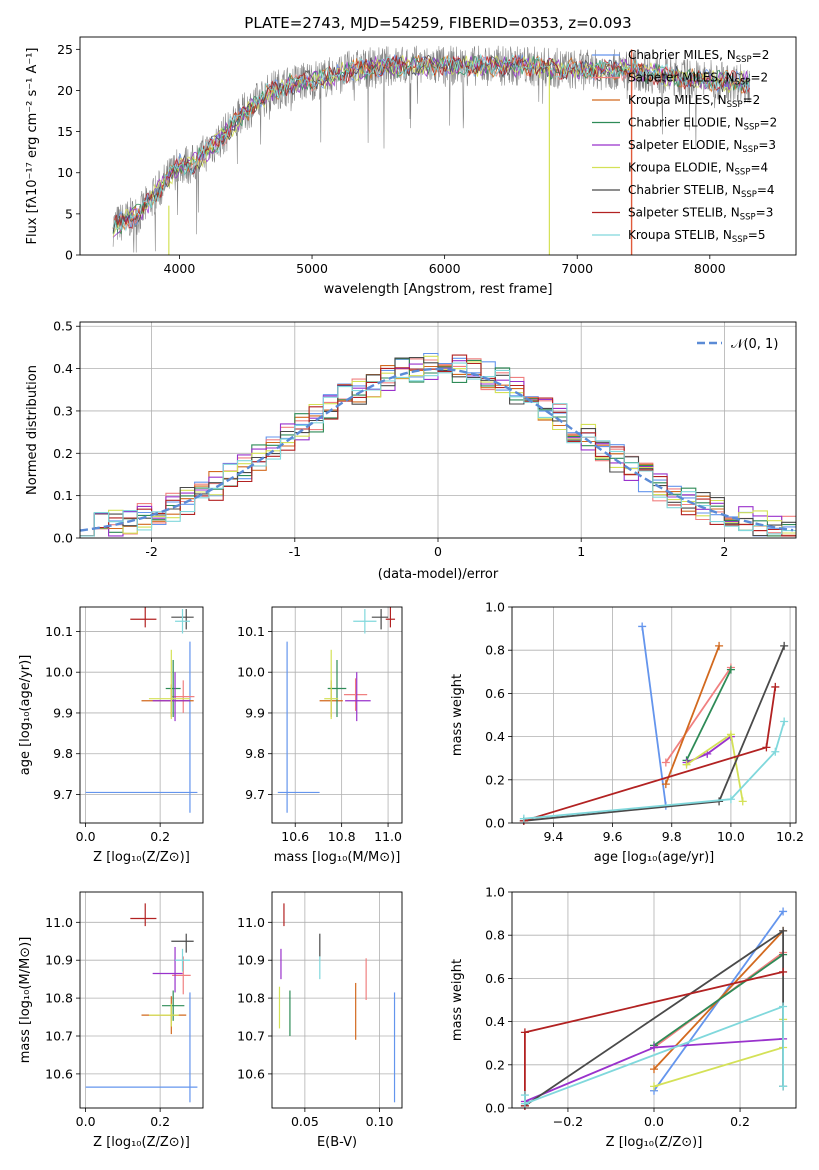 The height and width of the screenshot is (1170, 819). I want to click on x-tick-label: 6000, so click(445, 268).